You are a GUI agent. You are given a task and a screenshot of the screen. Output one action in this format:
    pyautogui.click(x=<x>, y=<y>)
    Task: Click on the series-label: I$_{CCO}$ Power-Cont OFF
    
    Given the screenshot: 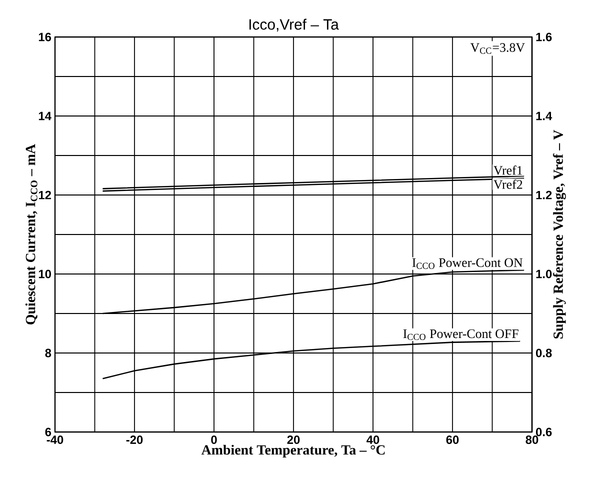 What is the action you would take?
    pyautogui.click(x=460, y=334)
    